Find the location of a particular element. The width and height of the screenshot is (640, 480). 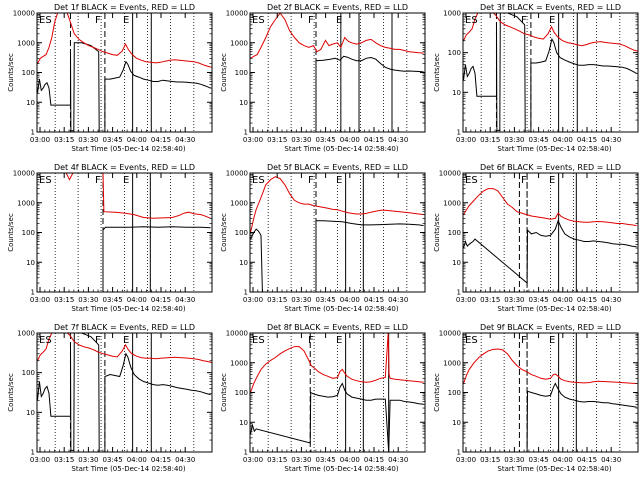

panel-title: Det 9f BLACK = Events, RED = LLD is located at coordinates (550, 327).